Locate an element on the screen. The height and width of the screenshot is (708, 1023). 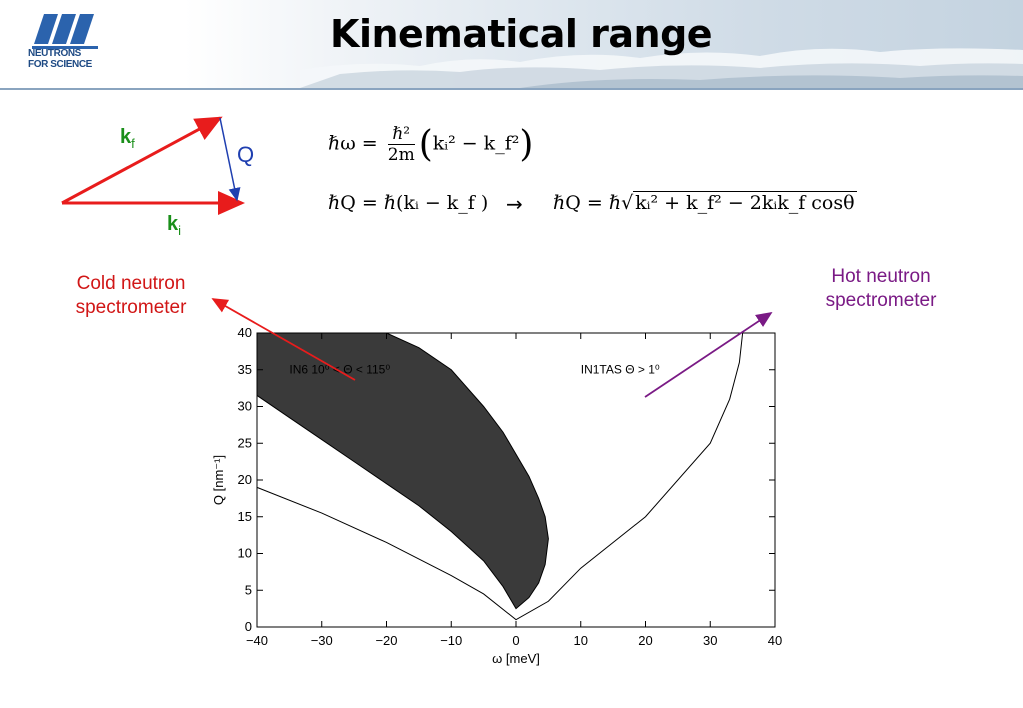
y-tick-label: 30 is located at coordinates (245, 406).